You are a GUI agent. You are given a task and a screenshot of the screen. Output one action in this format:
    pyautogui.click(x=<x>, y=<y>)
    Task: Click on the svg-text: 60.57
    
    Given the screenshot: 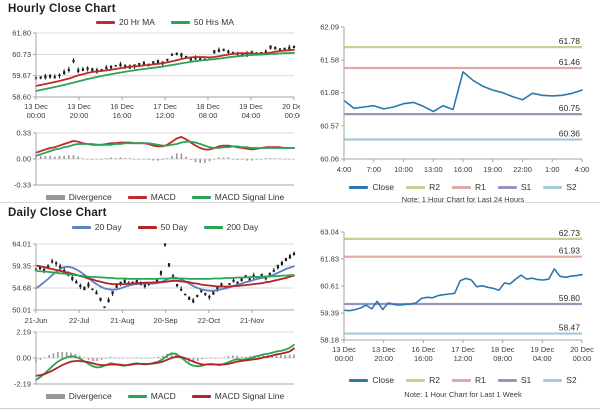 What is the action you would take?
    pyautogui.click(x=329, y=125)
    